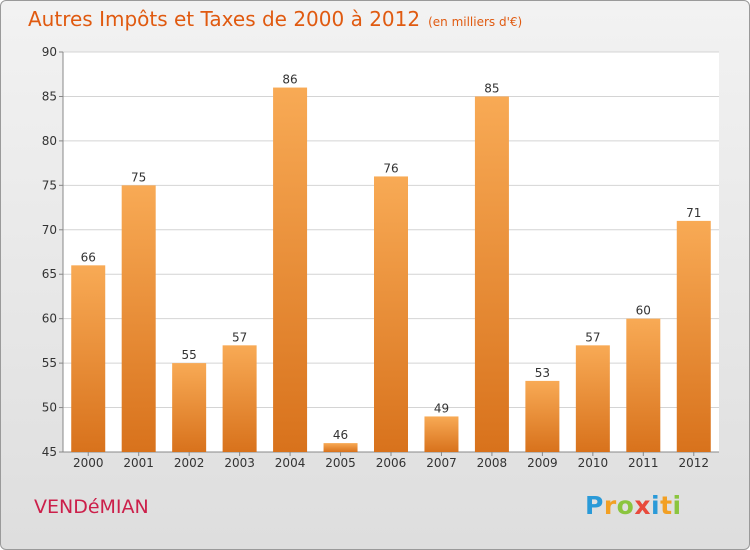 The image size is (750, 550). Describe the element at coordinates (492, 463) in the screenshot. I see `x-tick-label: 2008` at that location.